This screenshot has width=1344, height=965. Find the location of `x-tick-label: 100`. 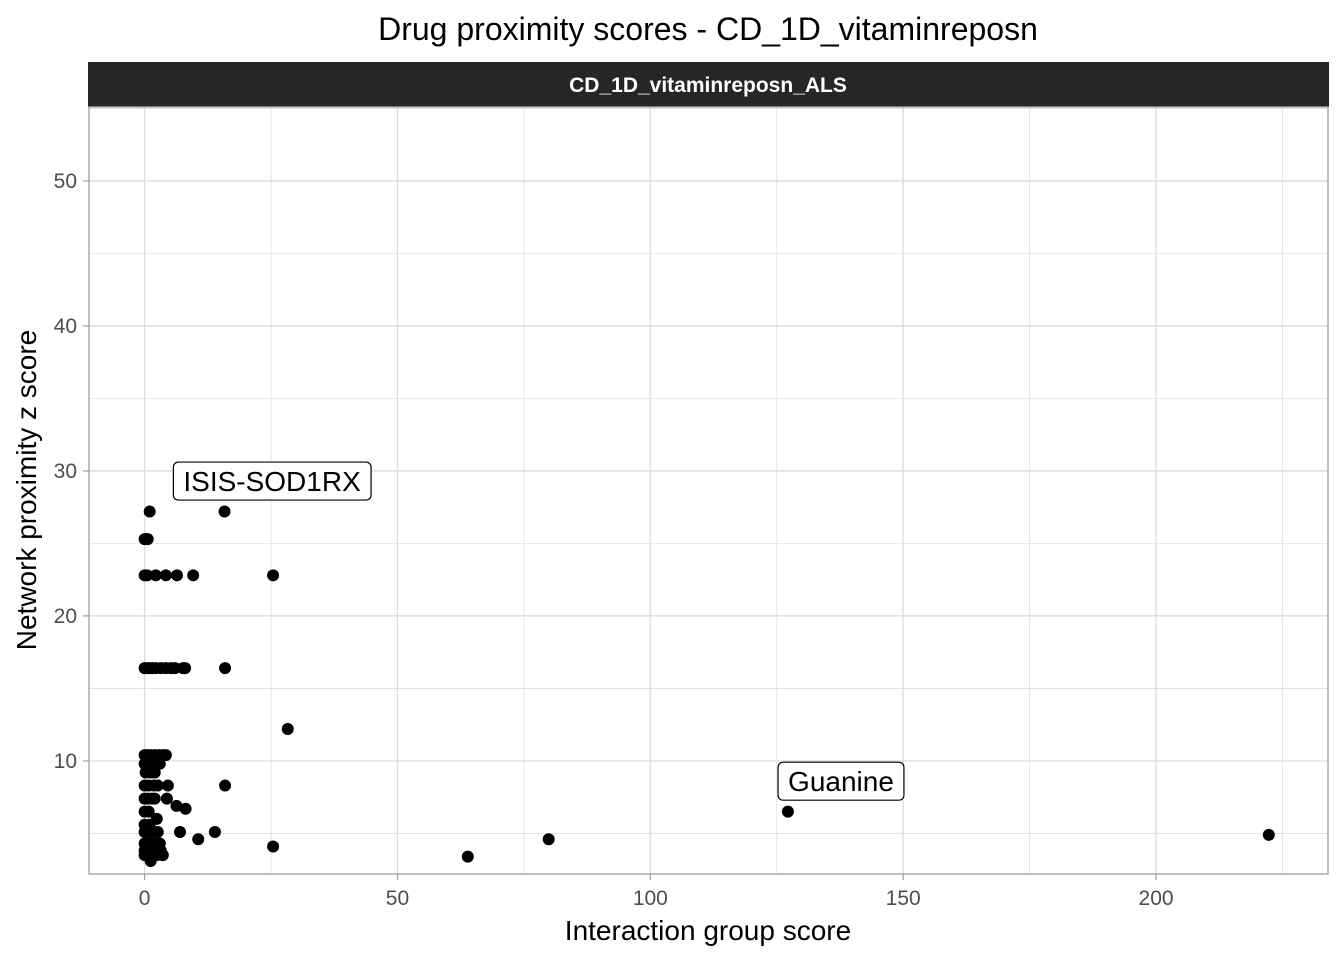

x-tick-label: 100 is located at coordinates (650, 898).